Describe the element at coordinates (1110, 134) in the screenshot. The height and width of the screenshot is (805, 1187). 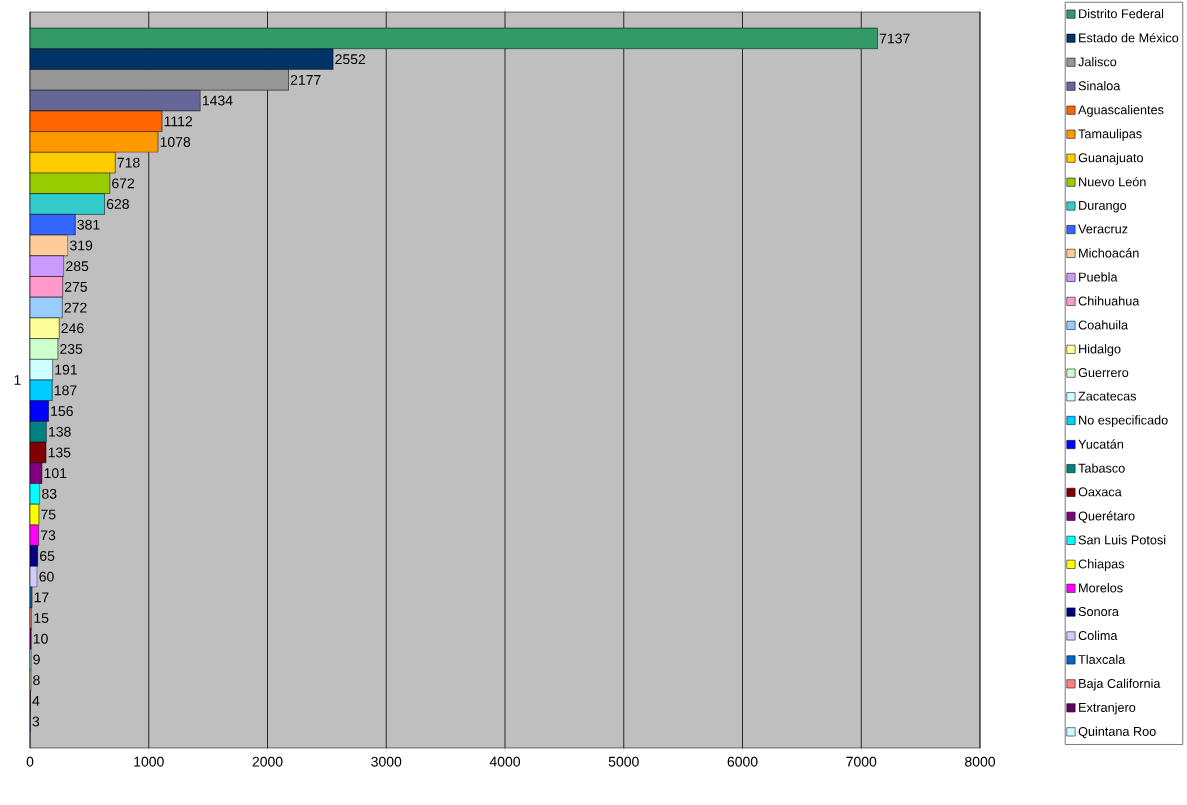
I see `legend-label: Tamaulipas` at that location.